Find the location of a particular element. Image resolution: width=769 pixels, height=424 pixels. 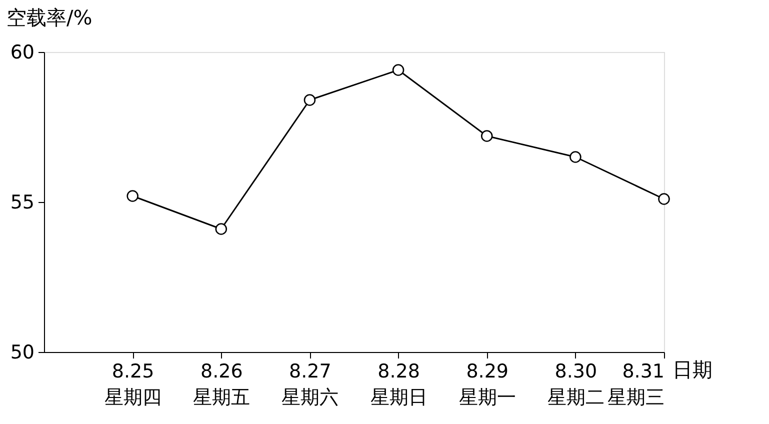

x-tick-label: 8.27 星期六 is located at coordinates (310, 384).